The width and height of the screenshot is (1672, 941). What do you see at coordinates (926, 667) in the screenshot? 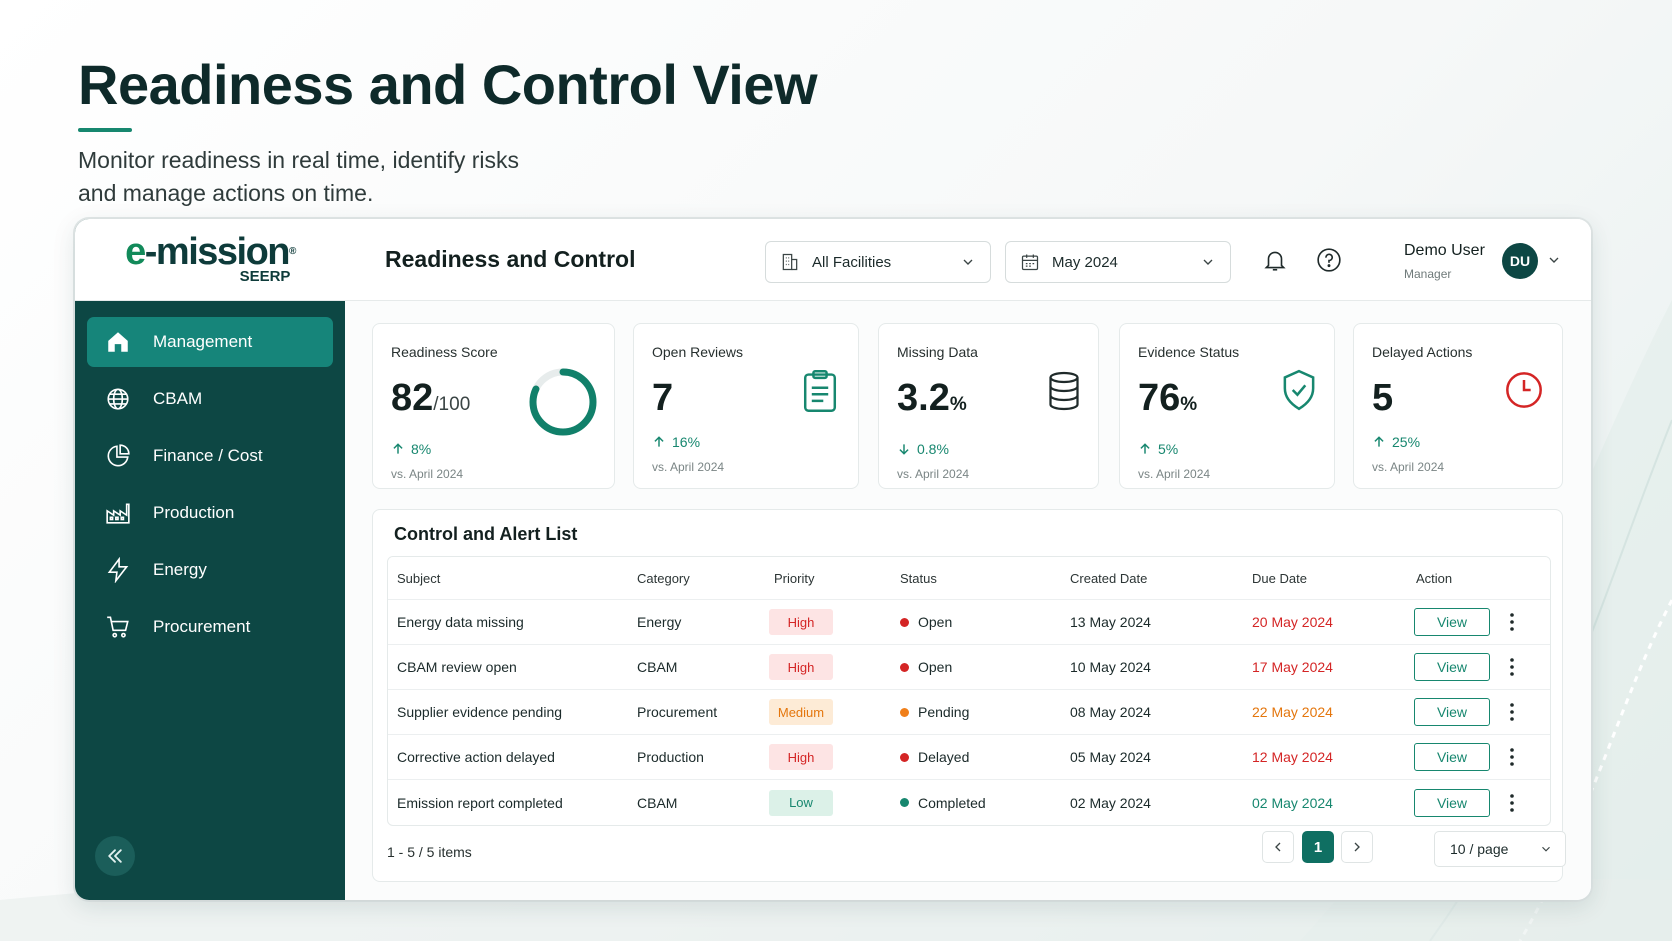
I see `row-status: Open` at bounding box center [926, 667].